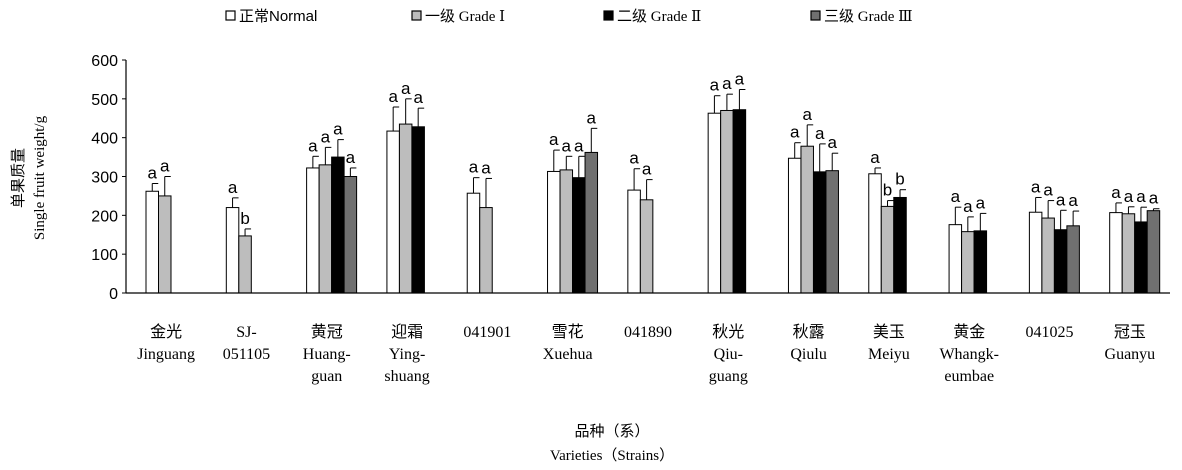  What do you see at coordinates (569, 16) in the screenshot?
I see `legend: 正常Normal 一级 Grade Ⅰ 二级 Grade Ⅱ 三级 Grade Ⅲ` at bounding box center [569, 16].